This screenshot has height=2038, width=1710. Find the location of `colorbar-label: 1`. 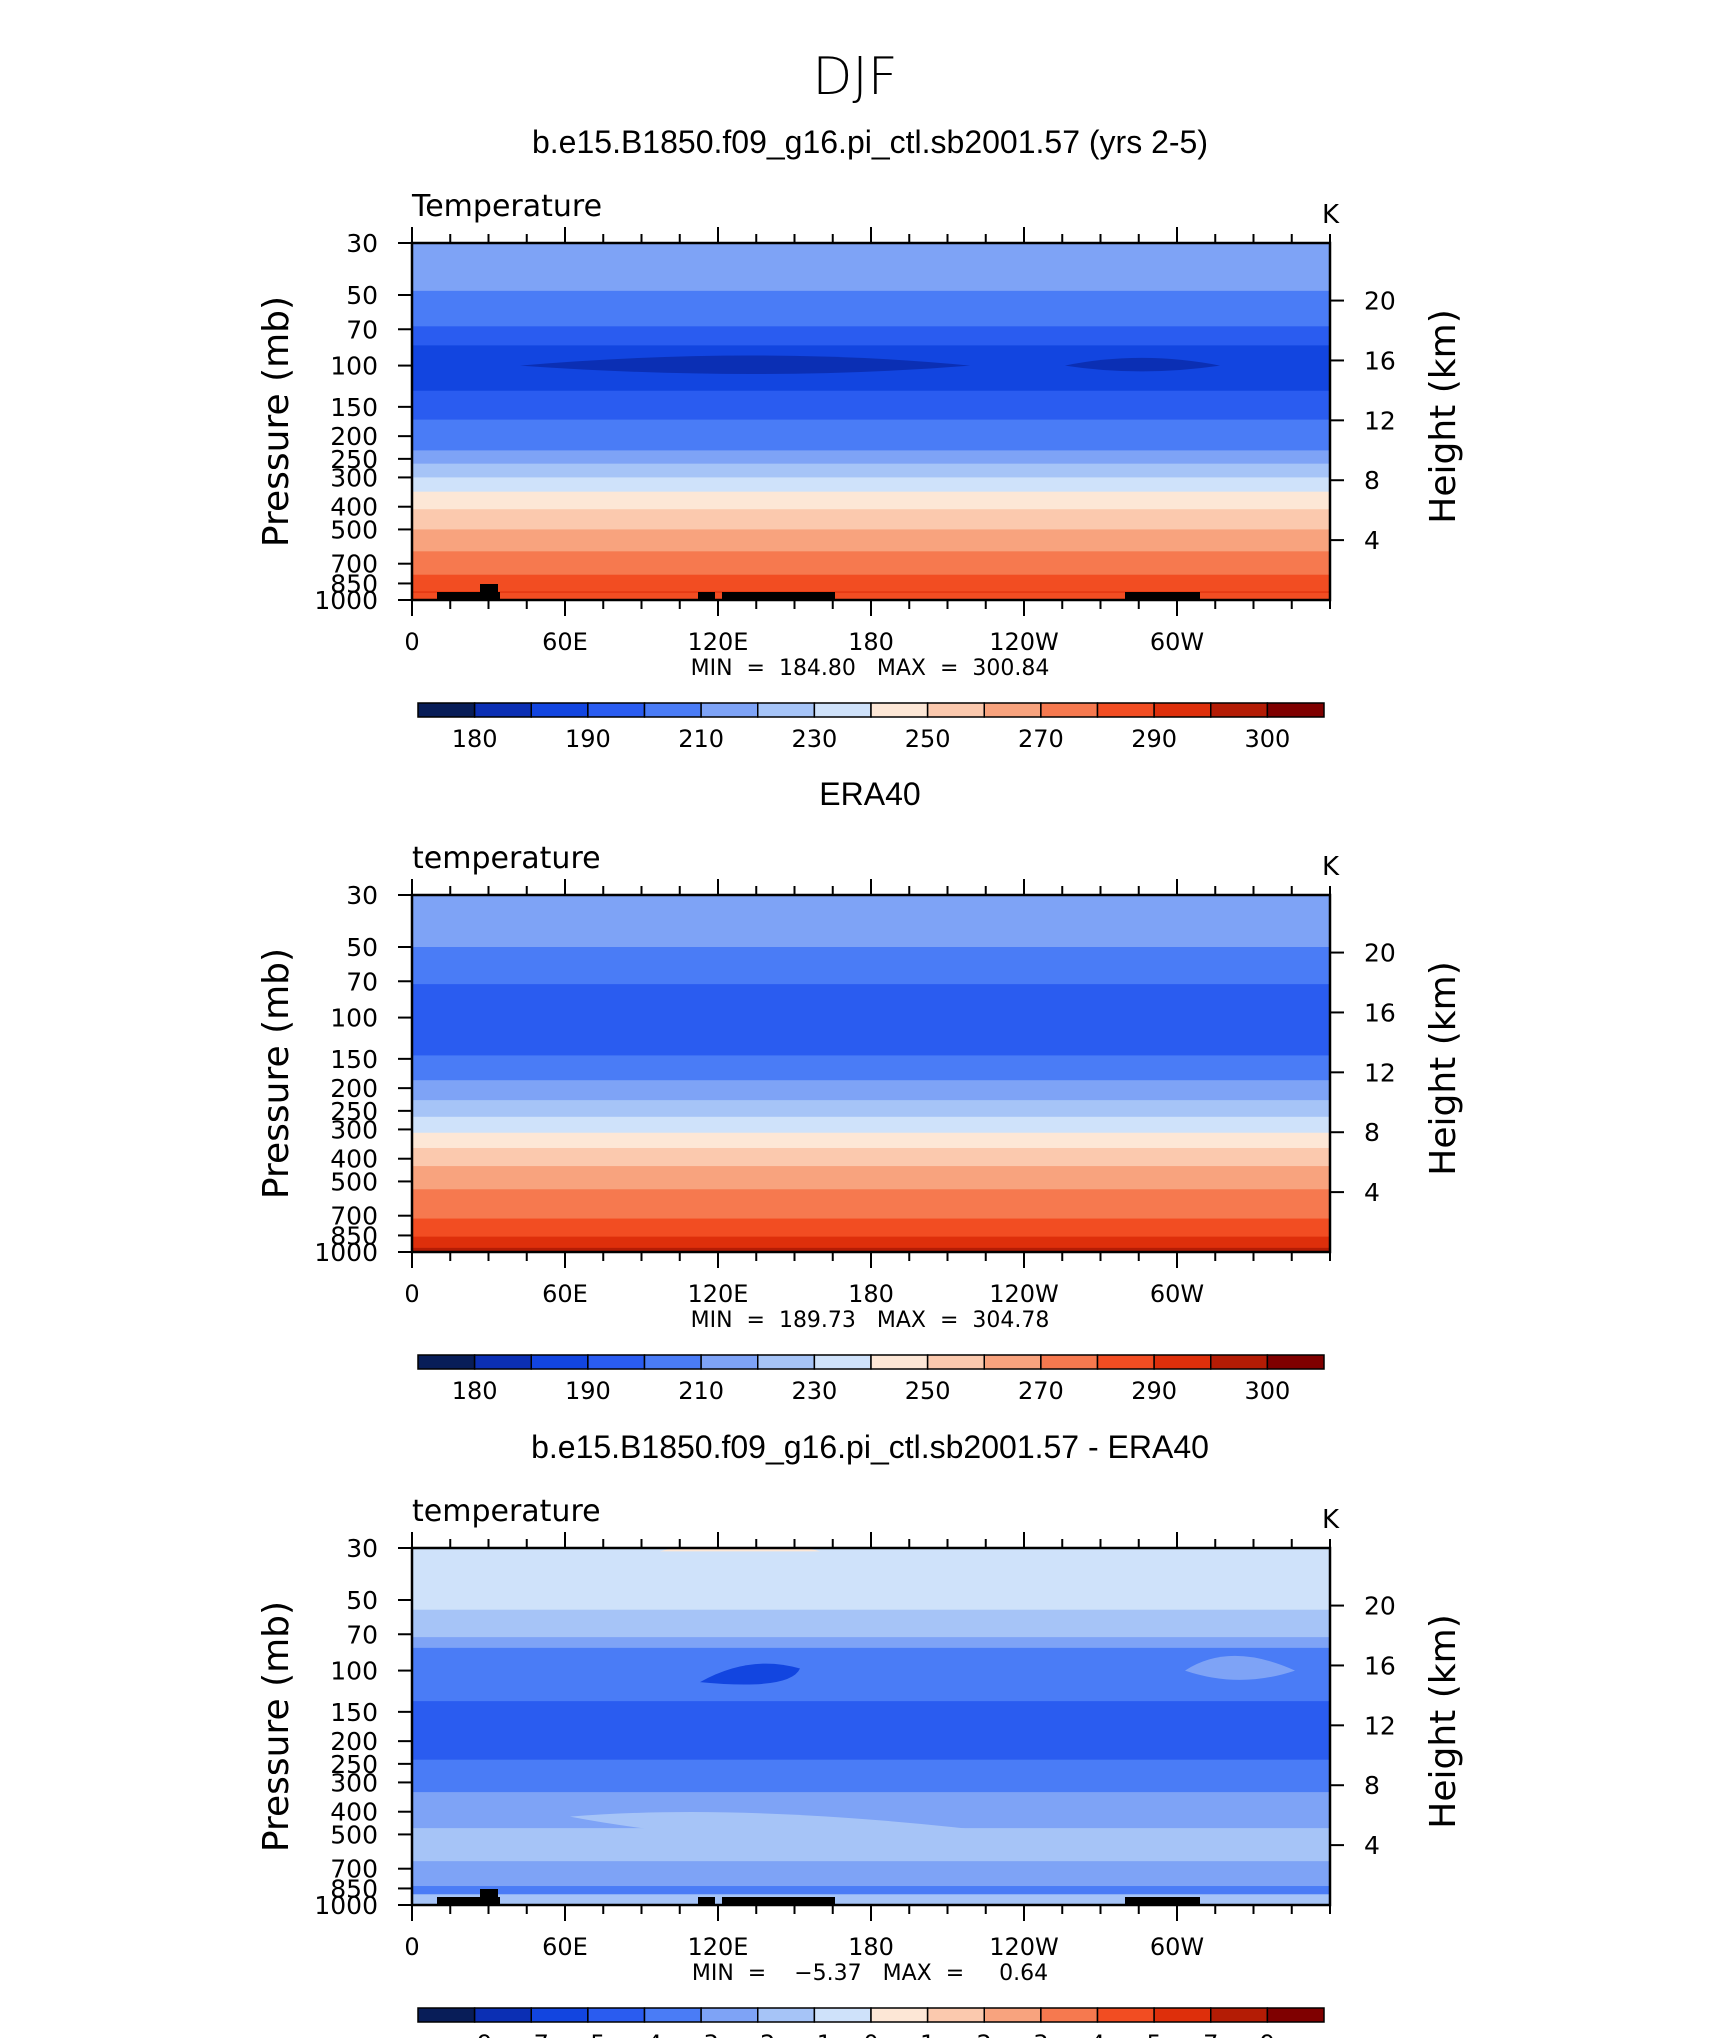

colorbar-label: 1 is located at coordinates (927, 2034).